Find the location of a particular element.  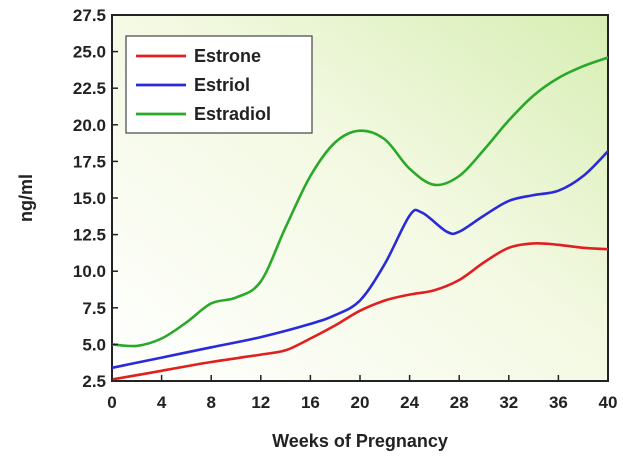

legend: Estrone Estriol Estradiol is located at coordinates (219, 84).